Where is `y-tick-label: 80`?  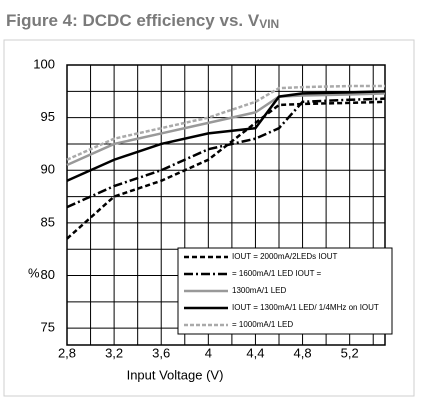 y-tick-label: 80 is located at coordinates (48, 274).